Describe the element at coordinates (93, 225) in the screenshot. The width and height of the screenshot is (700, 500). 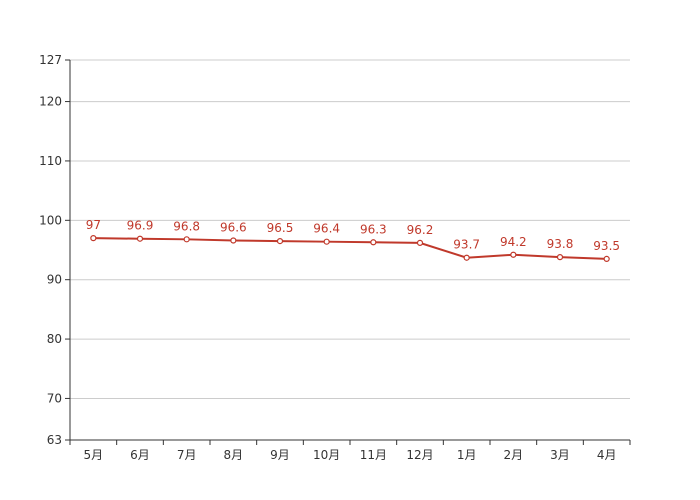
I see `data-label: 97` at that location.